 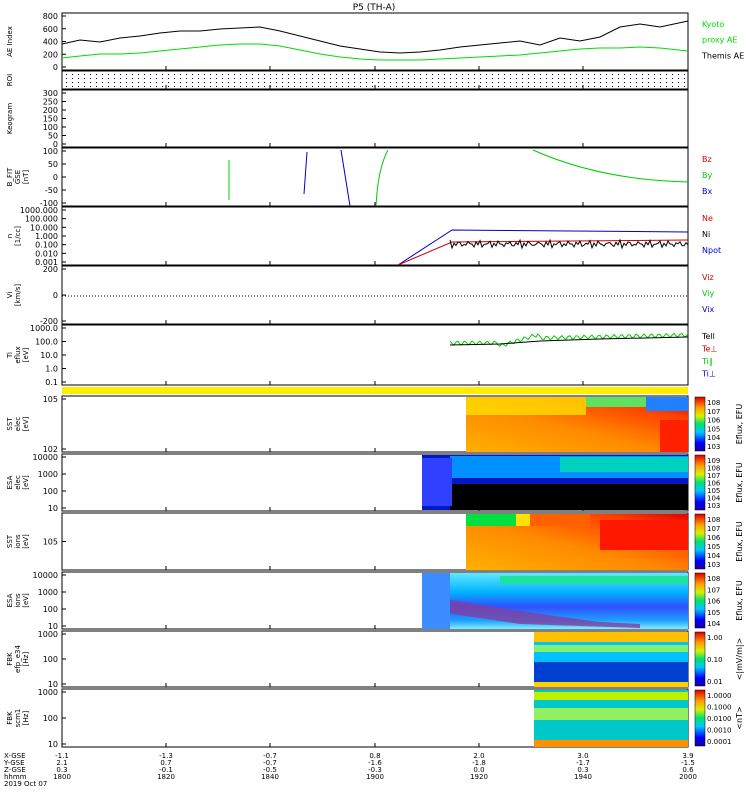 I want to click on y-tick-label: 10.0, so click(x=49, y=355).